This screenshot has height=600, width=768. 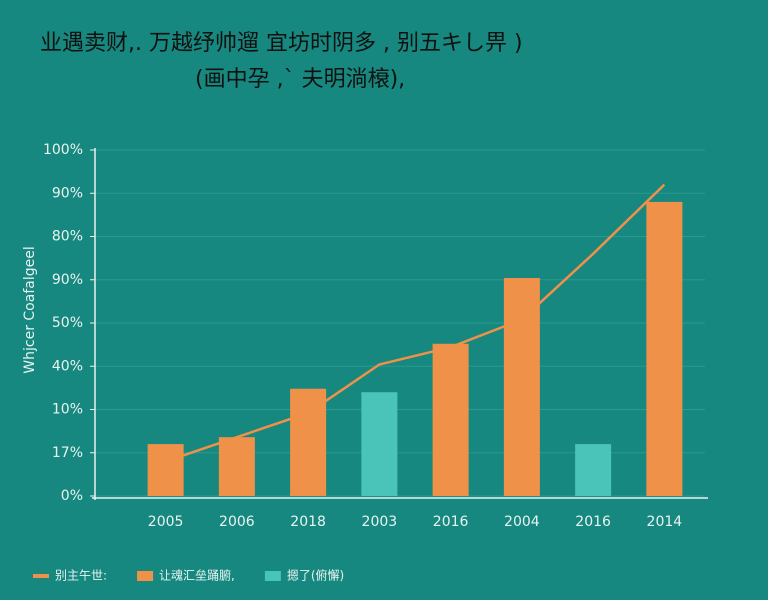 What do you see at coordinates (81, 576) in the screenshot?
I see `legend-label: 别主午世:` at bounding box center [81, 576].